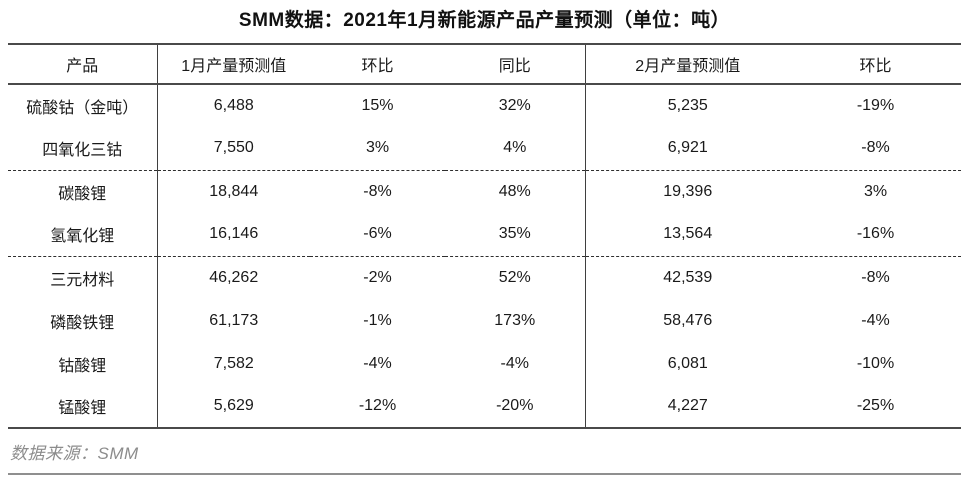 This screenshot has width=969, height=478. I want to click on cell-mom-jan: -2%, so click(377, 277).